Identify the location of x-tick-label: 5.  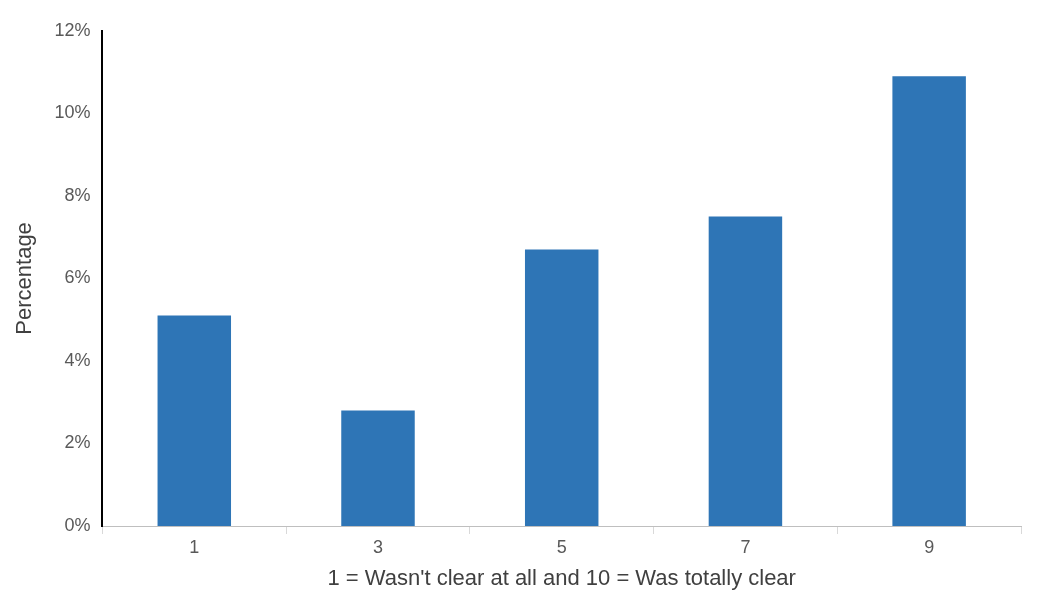
(561, 546).